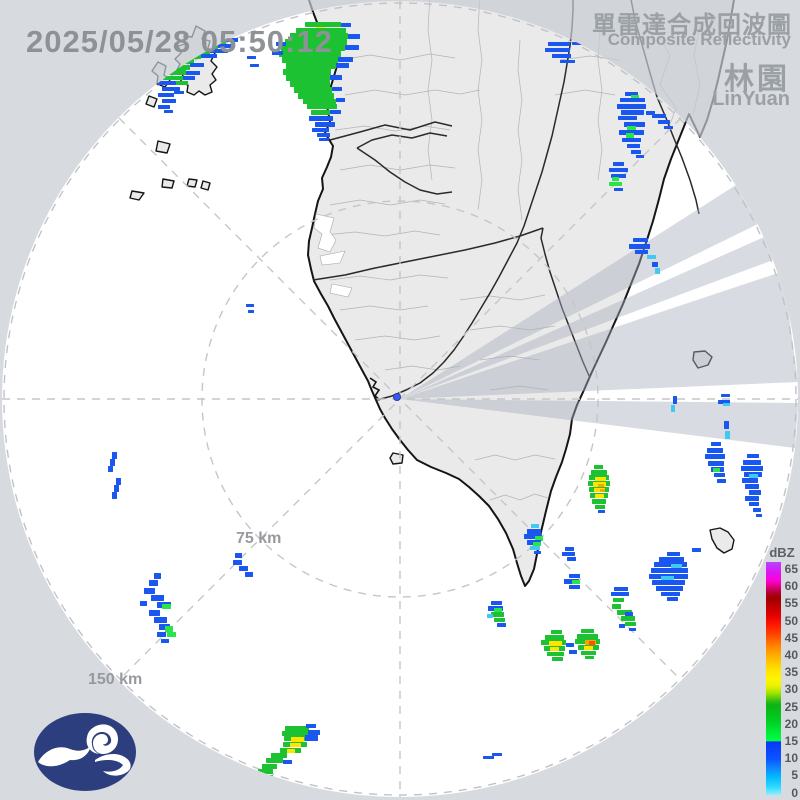 This screenshot has width=800, height=800. I want to click on range-ring-label-75km: 75 km, so click(259, 538).